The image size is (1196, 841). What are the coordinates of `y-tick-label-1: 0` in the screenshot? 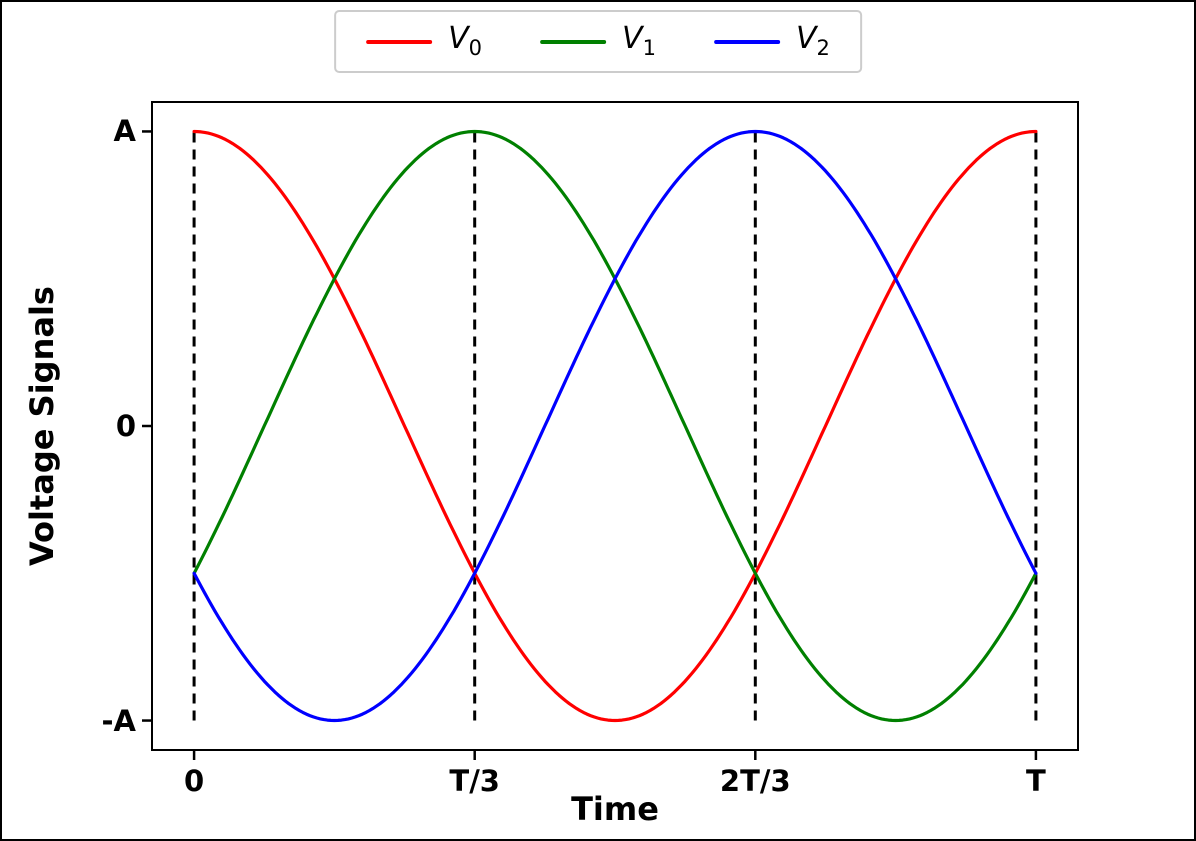 It's located at (125, 426).